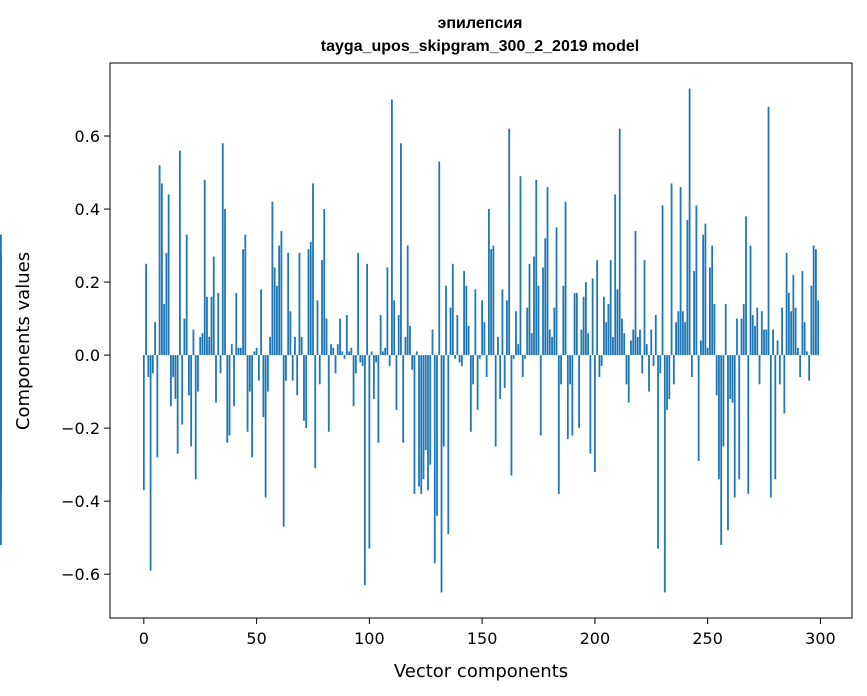  Describe the element at coordinates (369, 638) in the screenshot. I see `x-tick-label-100: 100` at that location.